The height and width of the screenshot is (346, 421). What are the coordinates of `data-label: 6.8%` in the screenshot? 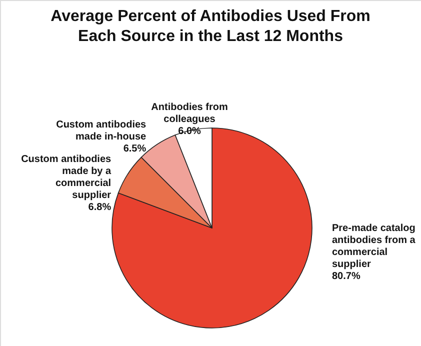 It's located at (100, 208).